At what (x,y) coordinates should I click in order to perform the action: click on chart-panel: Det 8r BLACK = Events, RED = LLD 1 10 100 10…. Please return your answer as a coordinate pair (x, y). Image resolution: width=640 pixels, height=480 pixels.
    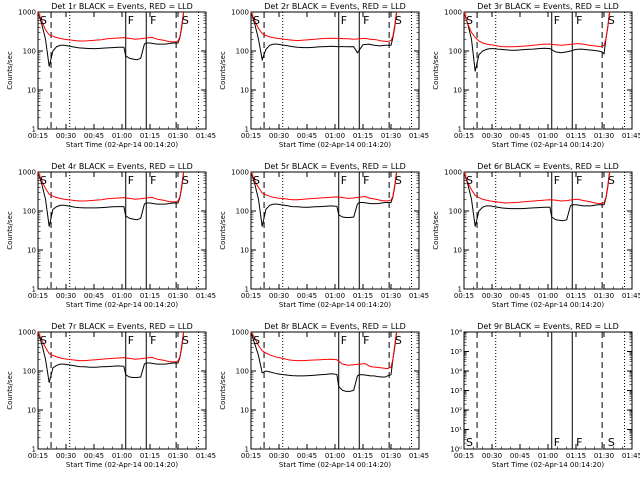
    Looking at the image, I should click on (321, 400).